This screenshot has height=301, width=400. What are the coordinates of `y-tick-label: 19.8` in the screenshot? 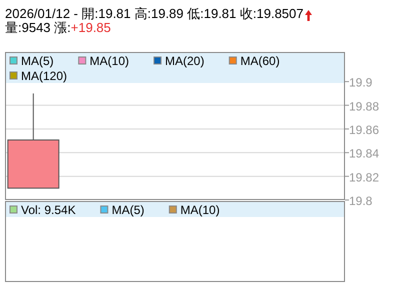 It's located at (361, 201).